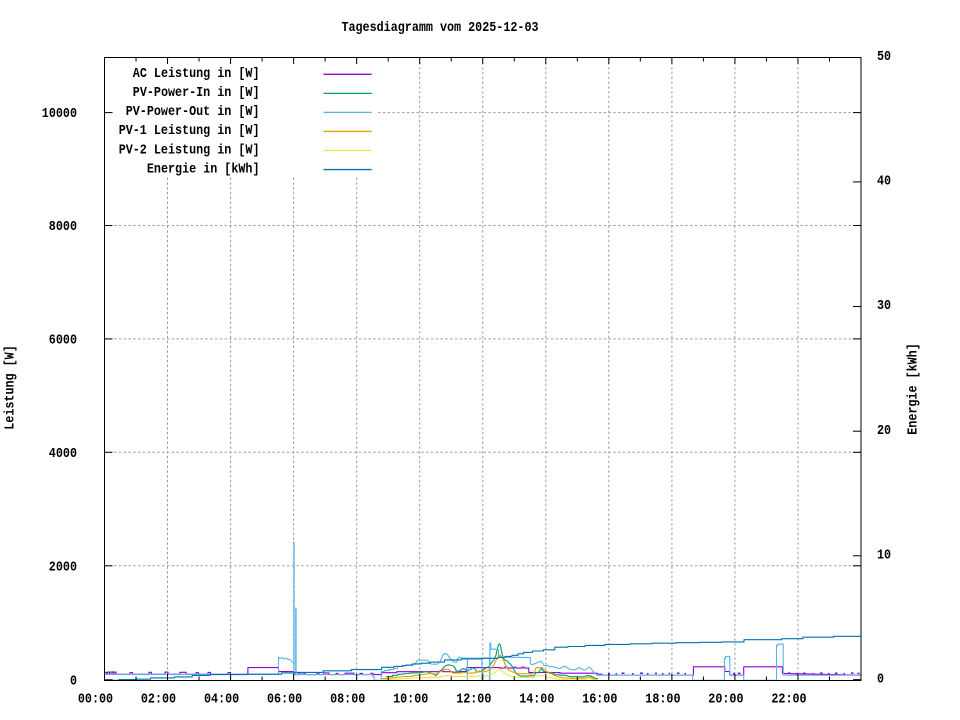 This screenshot has height=720, width=960. I want to click on svg-text: 04:00, so click(221, 699).